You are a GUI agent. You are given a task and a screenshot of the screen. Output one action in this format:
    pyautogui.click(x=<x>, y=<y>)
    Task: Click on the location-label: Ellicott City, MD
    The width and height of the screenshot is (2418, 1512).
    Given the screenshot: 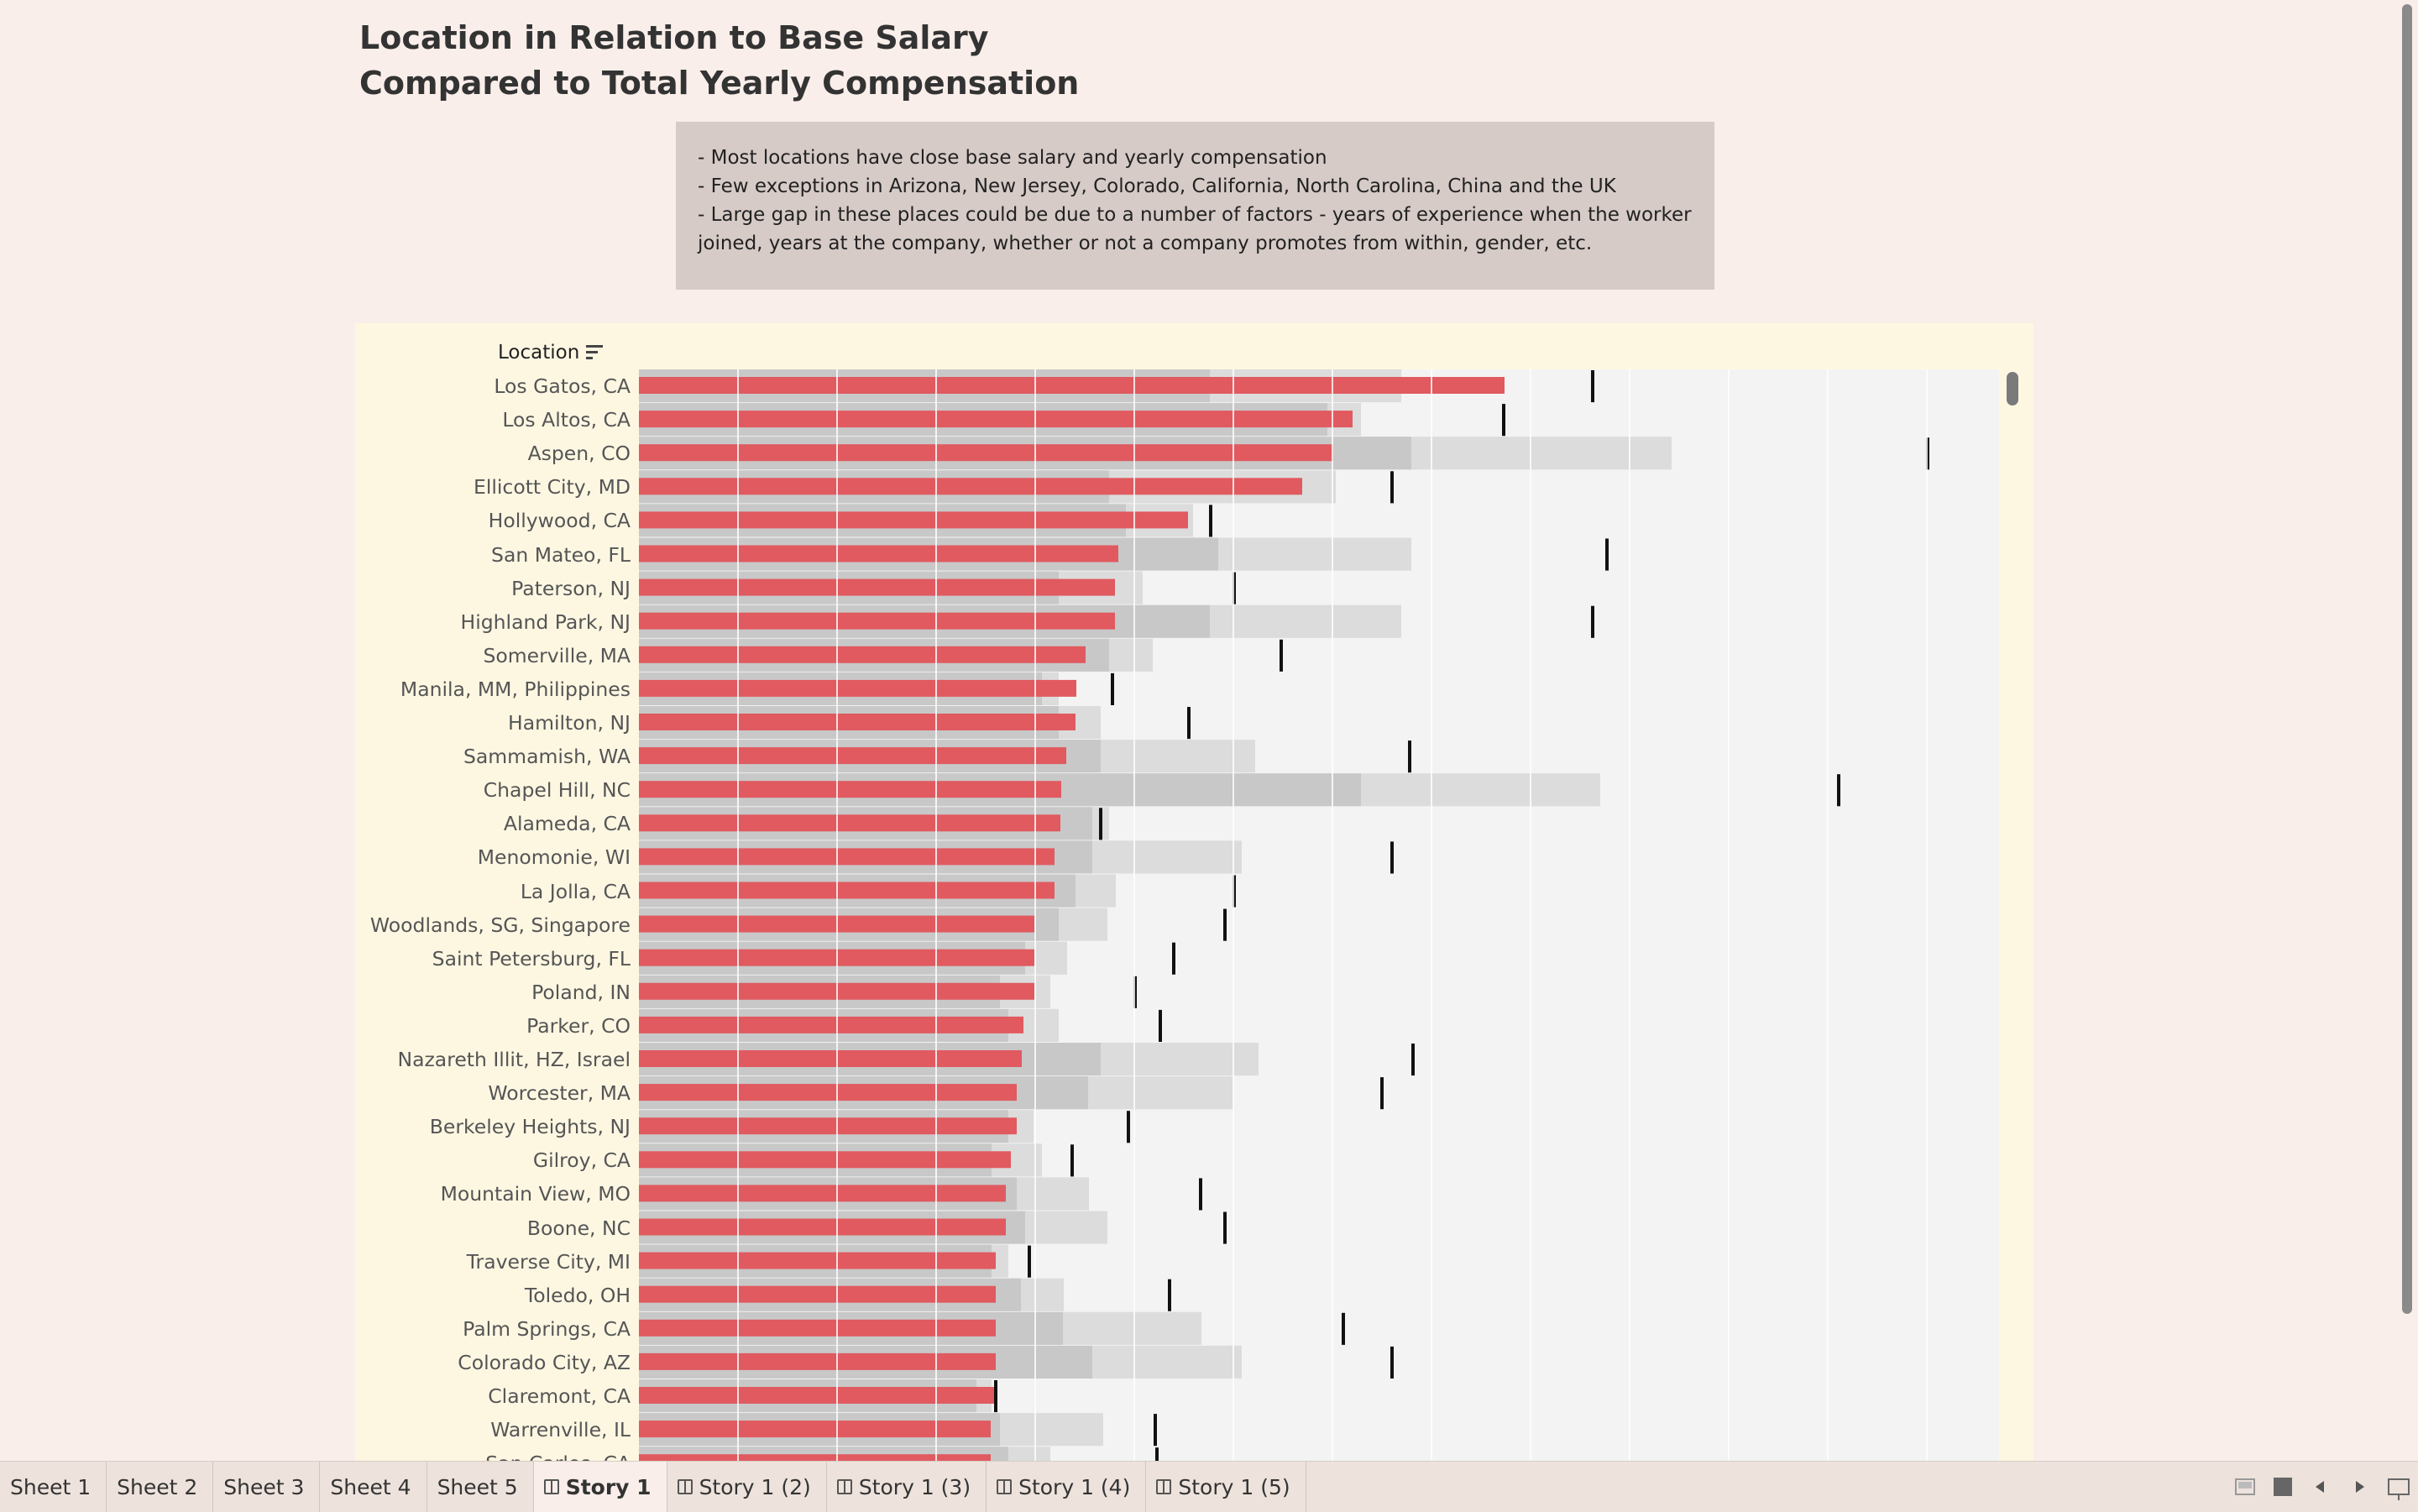 What is the action you would take?
    pyautogui.click(x=552, y=487)
    